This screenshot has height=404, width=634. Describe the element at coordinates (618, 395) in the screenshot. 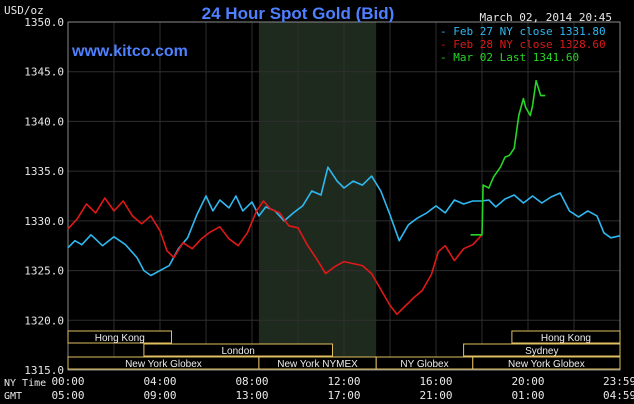

I see `x-tick-label-gmt: 04:59` at that location.